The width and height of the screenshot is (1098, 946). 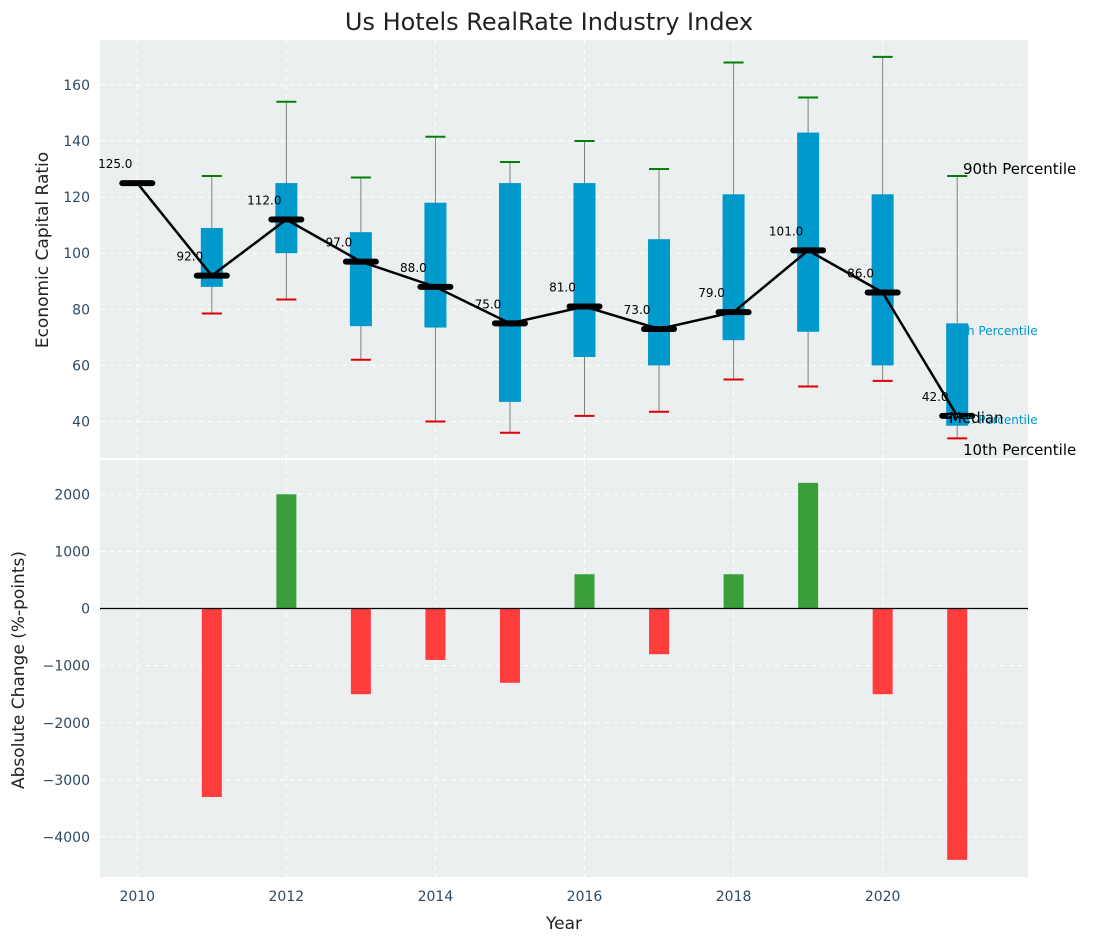 I want to click on annotation-p90: 90th Percentile, so click(x=1019, y=169).